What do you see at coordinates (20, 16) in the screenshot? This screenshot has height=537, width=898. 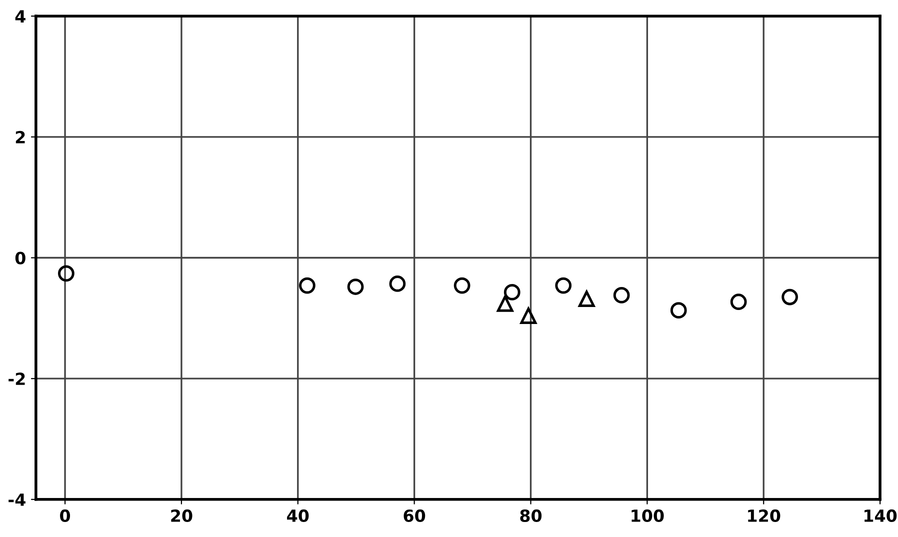 I see `y-tick-label: 4` at bounding box center [20, 16].